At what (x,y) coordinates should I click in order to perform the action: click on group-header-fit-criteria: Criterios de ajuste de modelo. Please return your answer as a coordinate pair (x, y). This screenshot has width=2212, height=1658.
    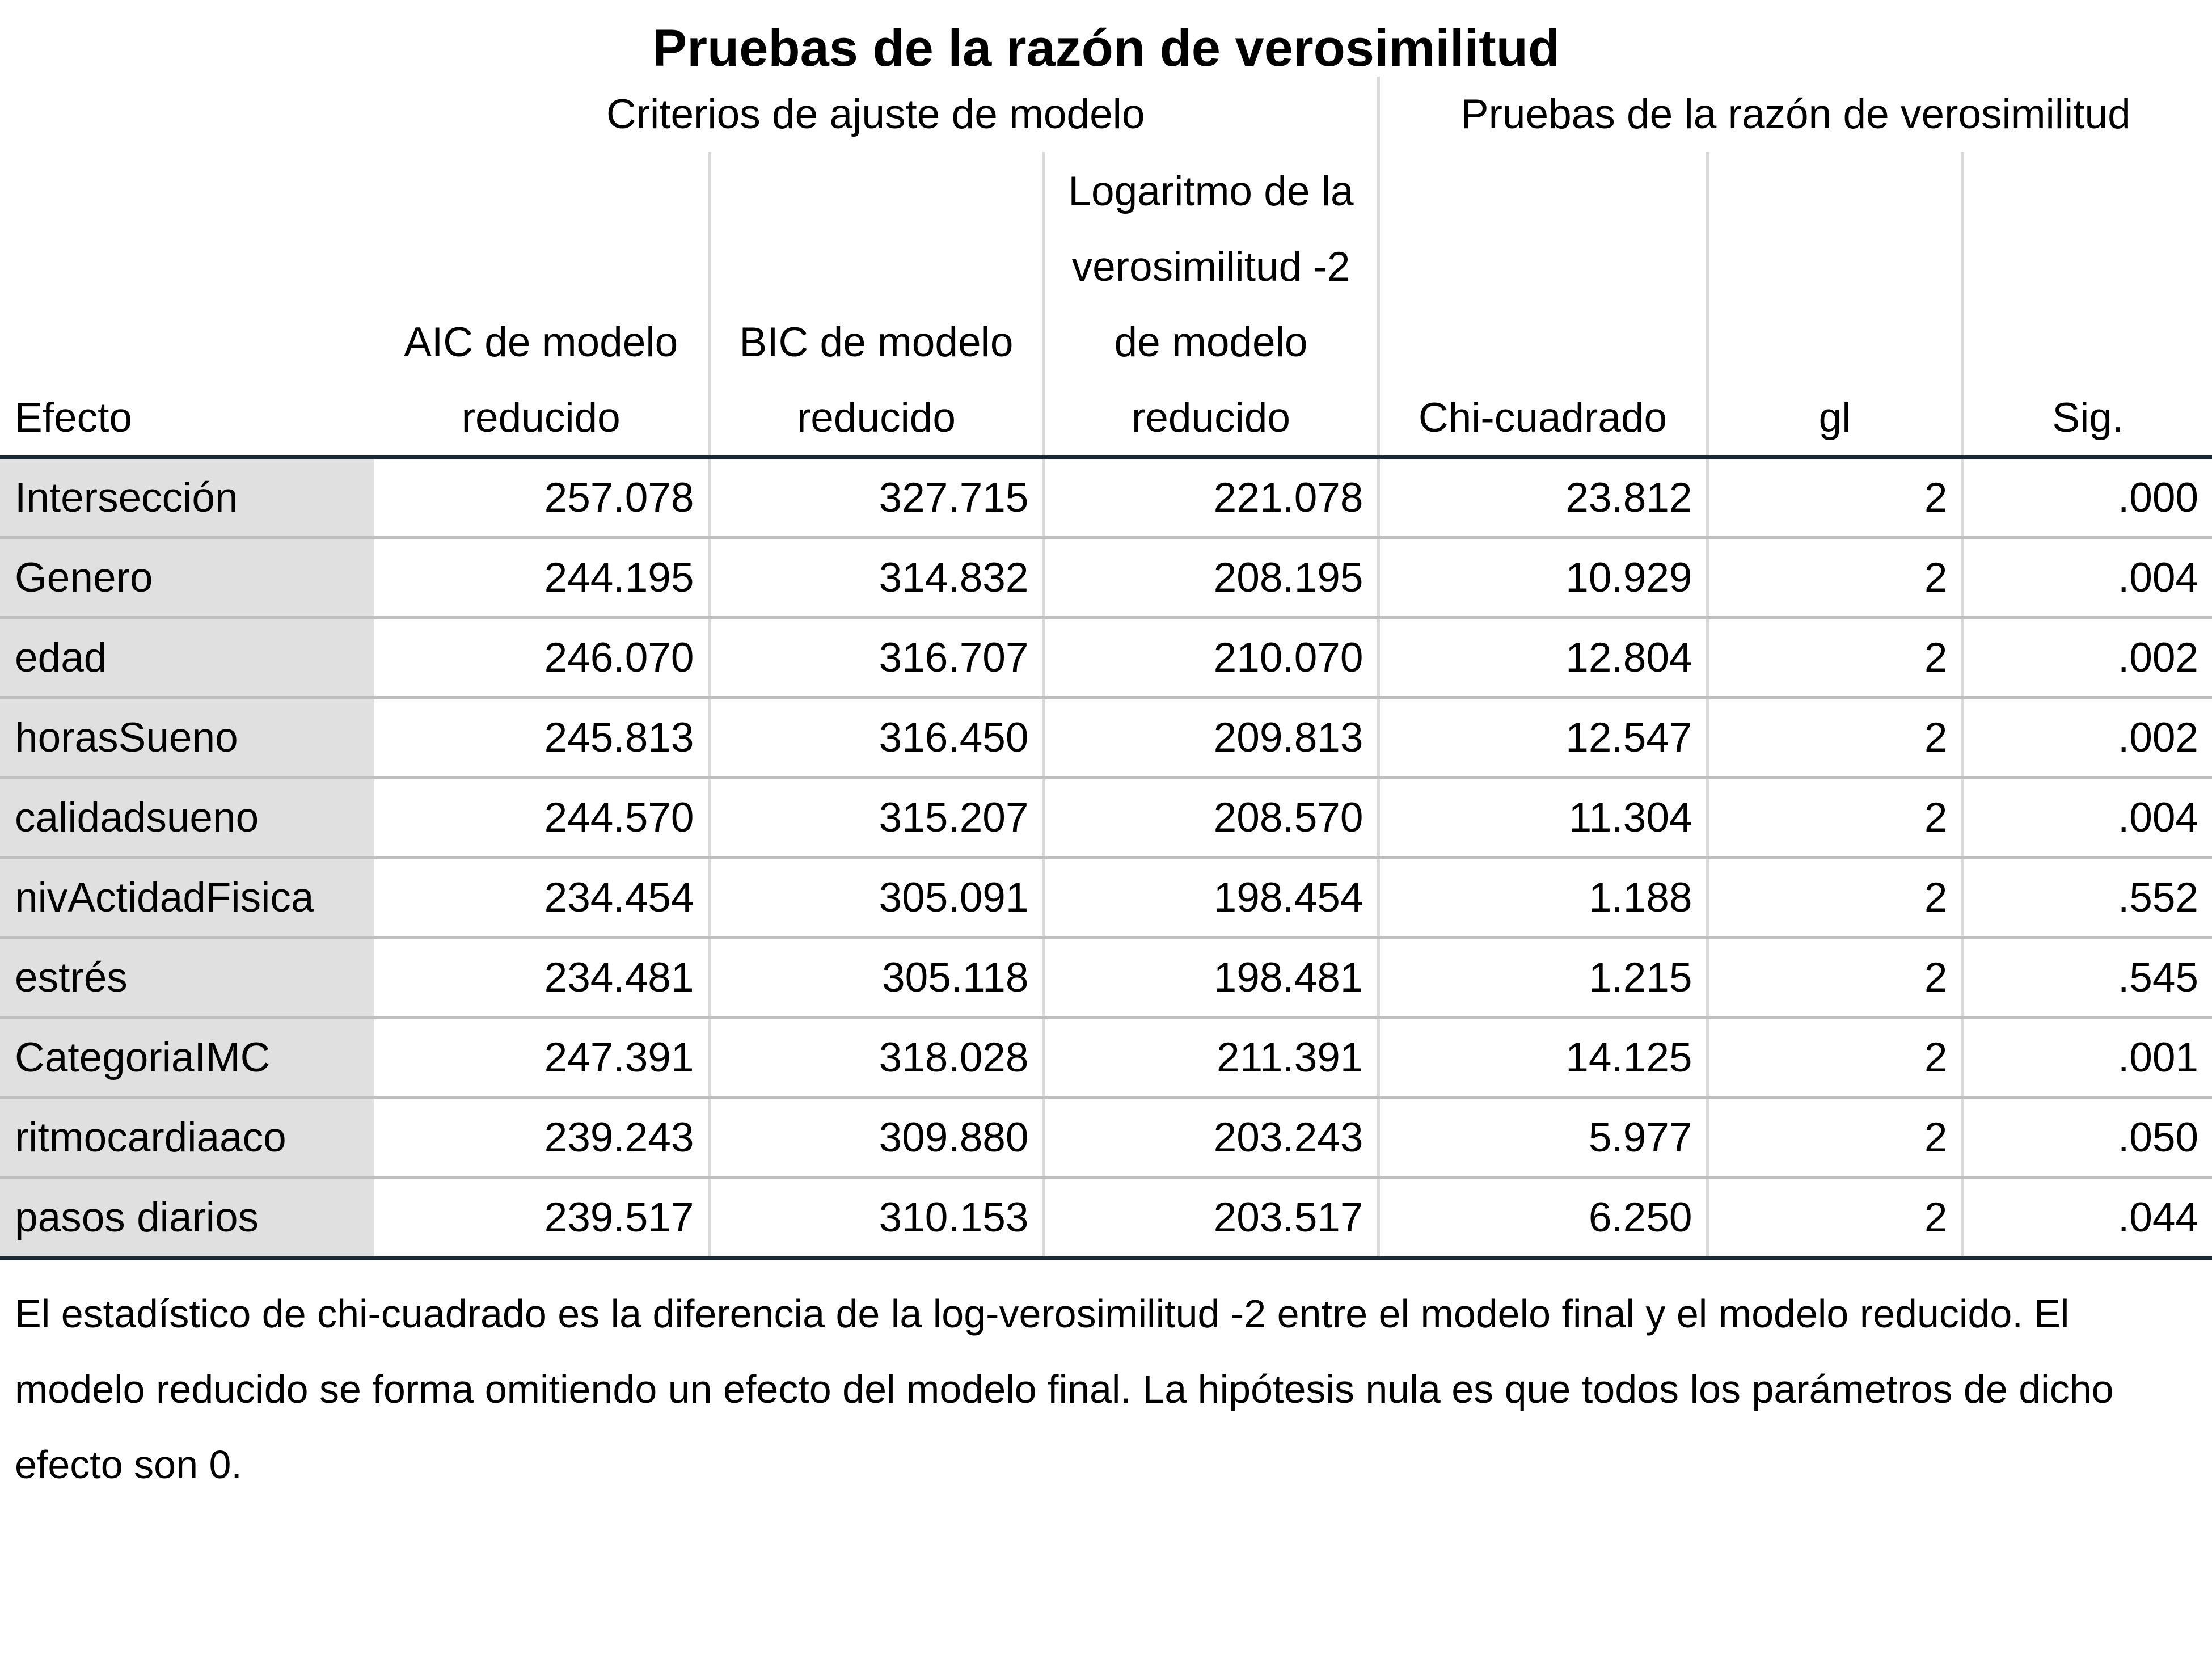
    Looking at the image, I should click on (877, 114).